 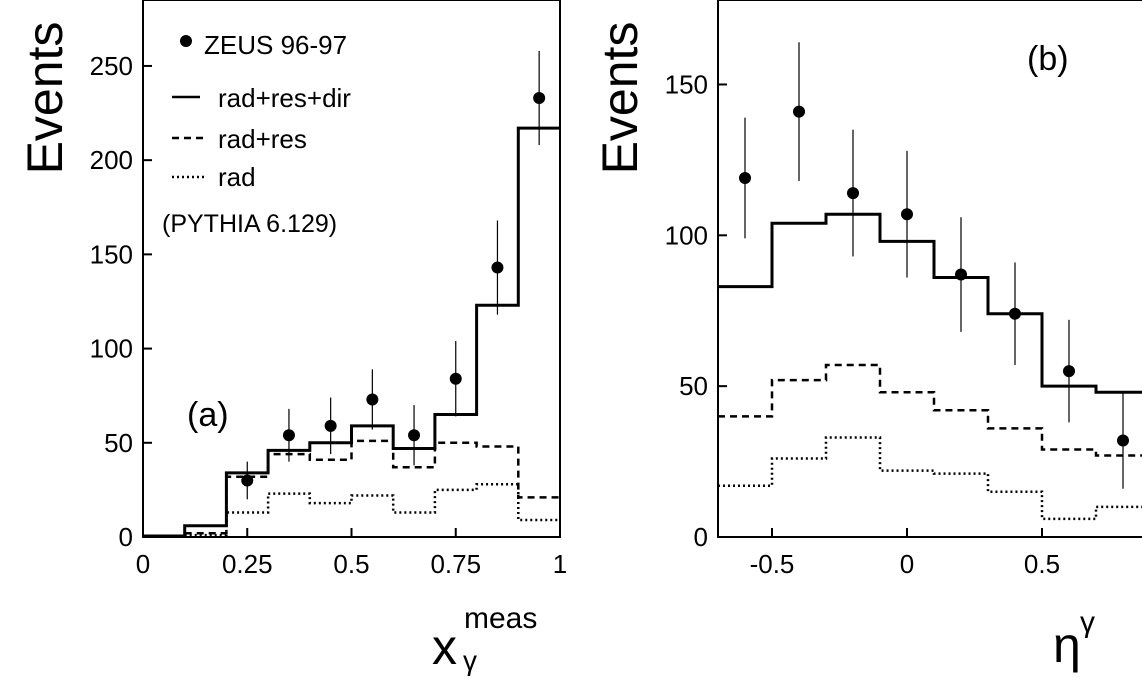 I want to click on panel-a-ytick-label: 50, so click(x=118, y=443).